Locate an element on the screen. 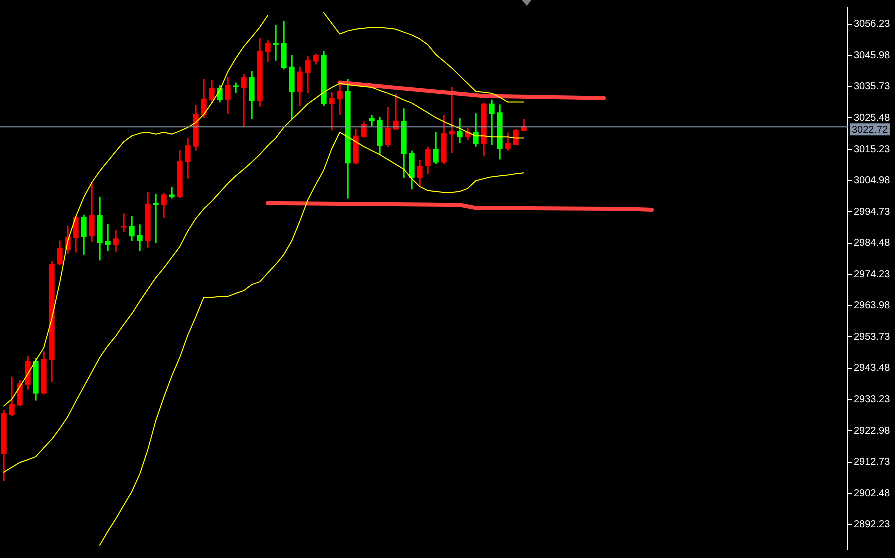 This screenshot has width=895, height=558. y-tick-label: 2963.98 is located at coordinates (872, 306).